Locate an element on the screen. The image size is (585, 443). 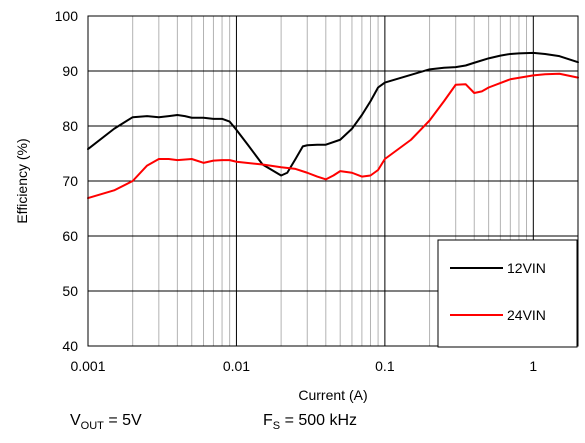
vout-prefix: V is located at coordinates (75, 420).